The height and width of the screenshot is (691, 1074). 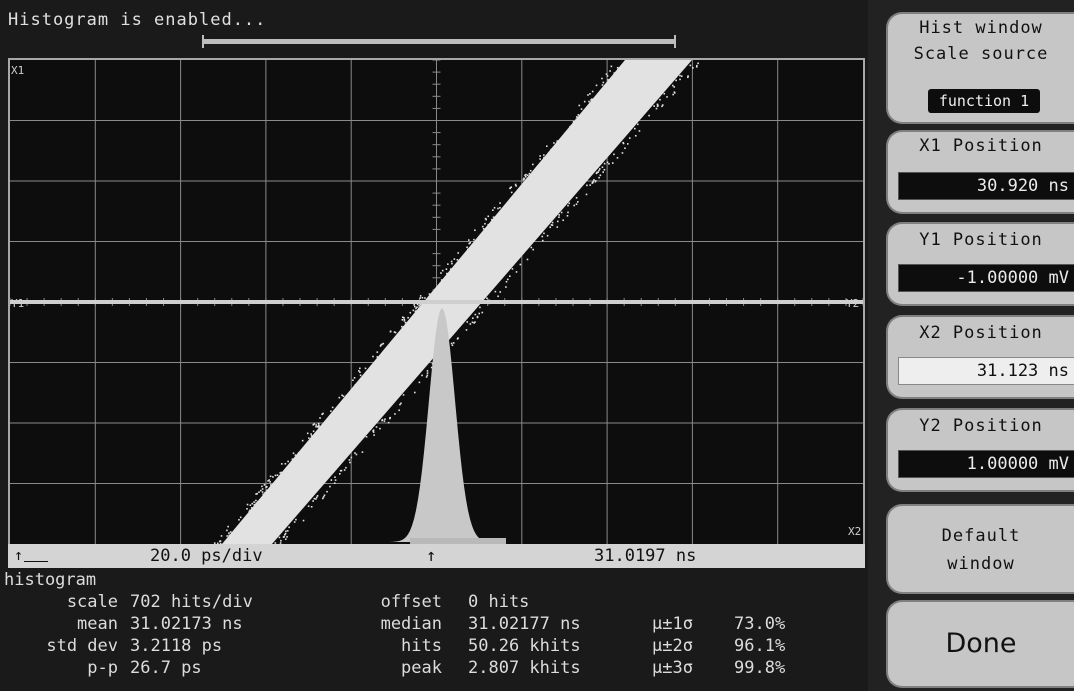 What do you see at coordinates (986, 371) in the screenshot?
I see `x2-position-field: 31.123 ns` at bounding box center [986, 371].